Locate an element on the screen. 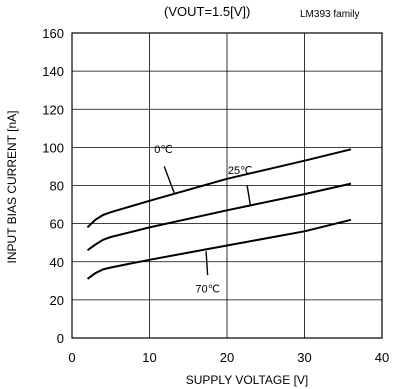 The image size is (395, 389). x-tick-label: 20 is located at coordinates (227, 357).